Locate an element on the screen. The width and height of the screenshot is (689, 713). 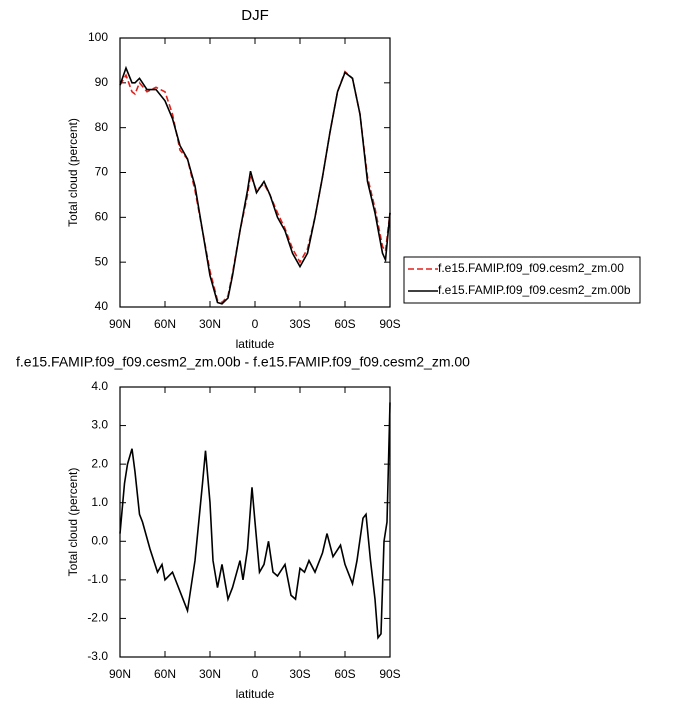
y-tick-label: 70 is located at coordinates (102, 172).